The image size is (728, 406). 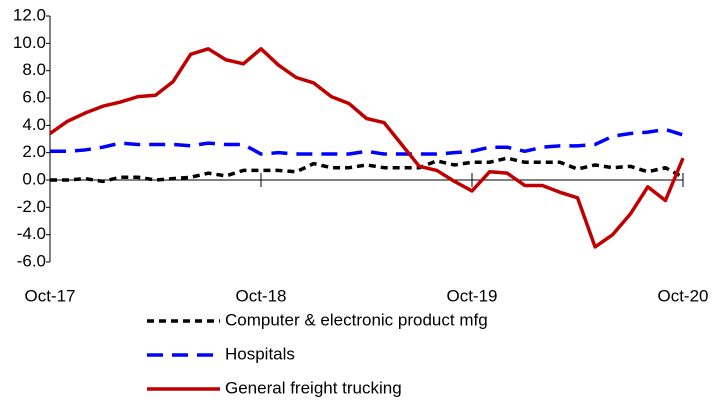 What do you see at coordinates (471, 295) in the screenshot?
I see `x-tick-label: Oct-19` at bounding box center [471, 295].